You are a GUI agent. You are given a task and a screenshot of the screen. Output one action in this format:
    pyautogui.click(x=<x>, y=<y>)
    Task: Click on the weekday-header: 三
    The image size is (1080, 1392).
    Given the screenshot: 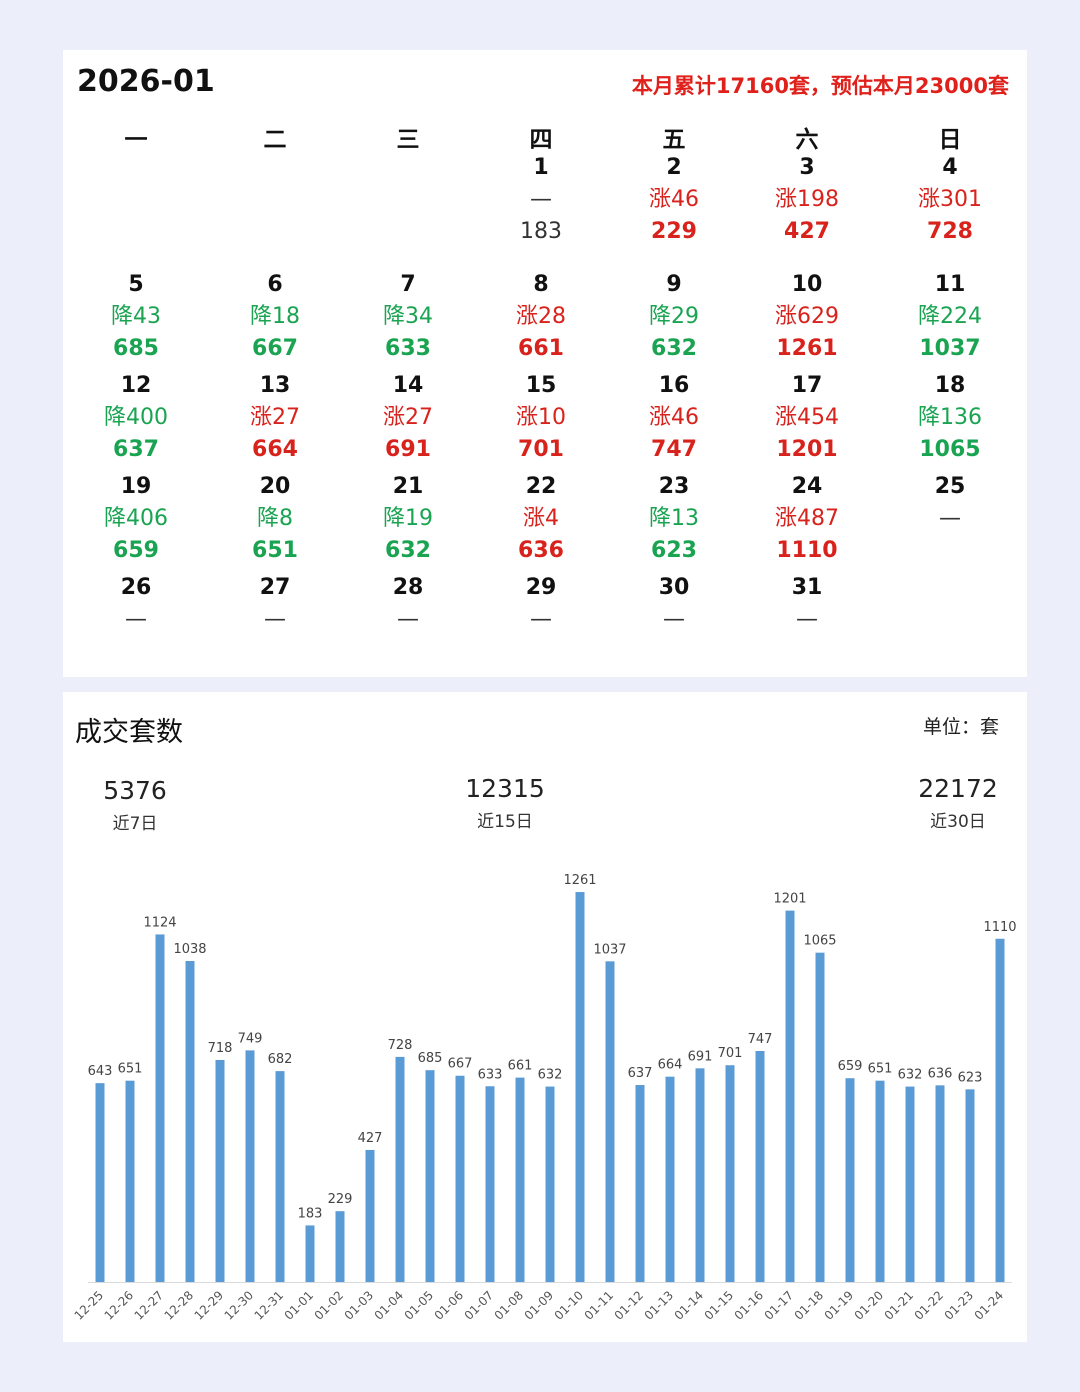 What is the action you would take?
    pyautogui.click(x=408, y=140)
    